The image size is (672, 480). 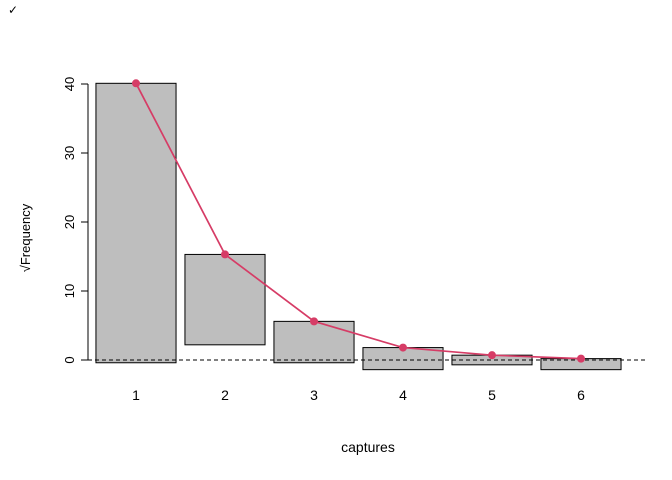 I want to click on x-tick-label: 1, so click(x=136, y=395).